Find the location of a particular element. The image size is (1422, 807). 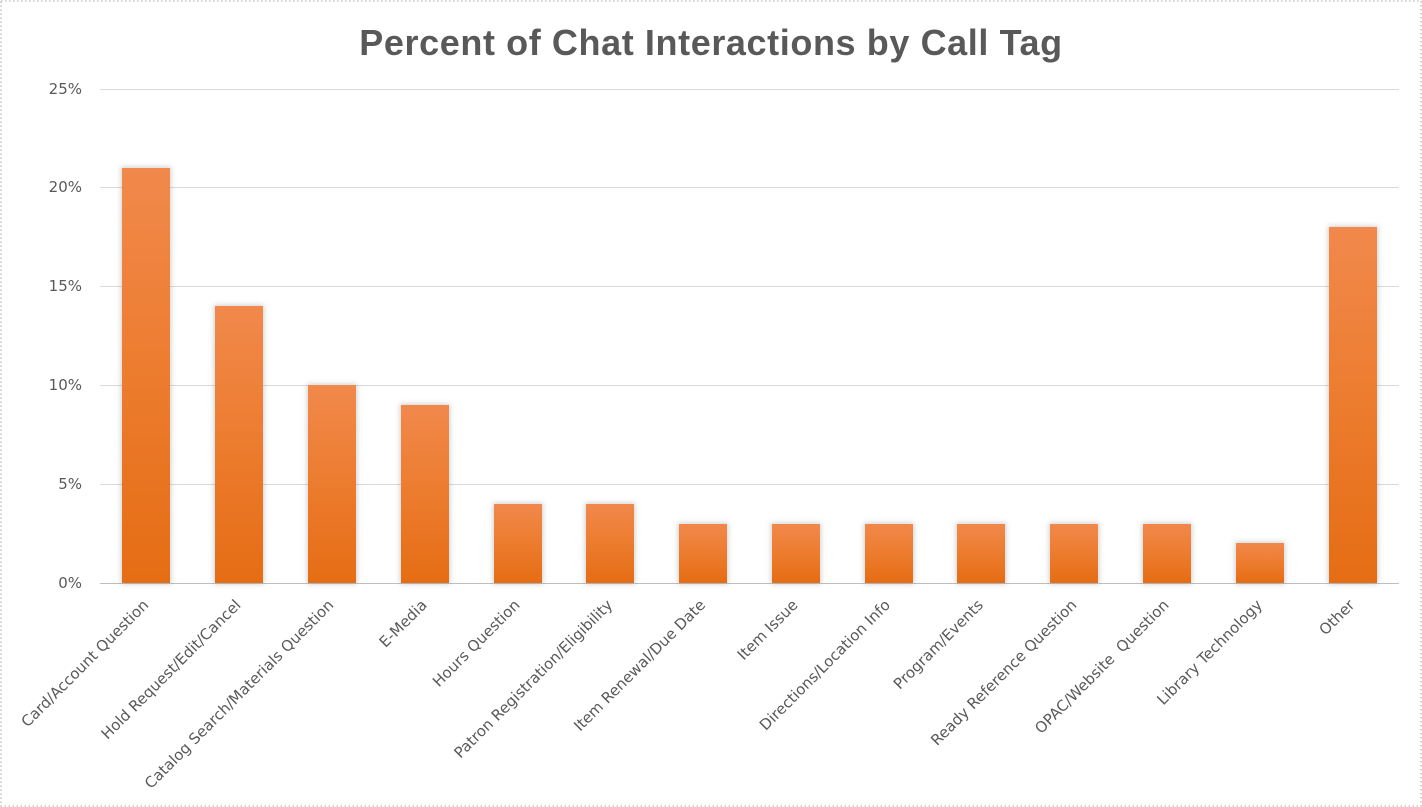

y-tick-label-20: 20% is located at coordinates (65, 187).